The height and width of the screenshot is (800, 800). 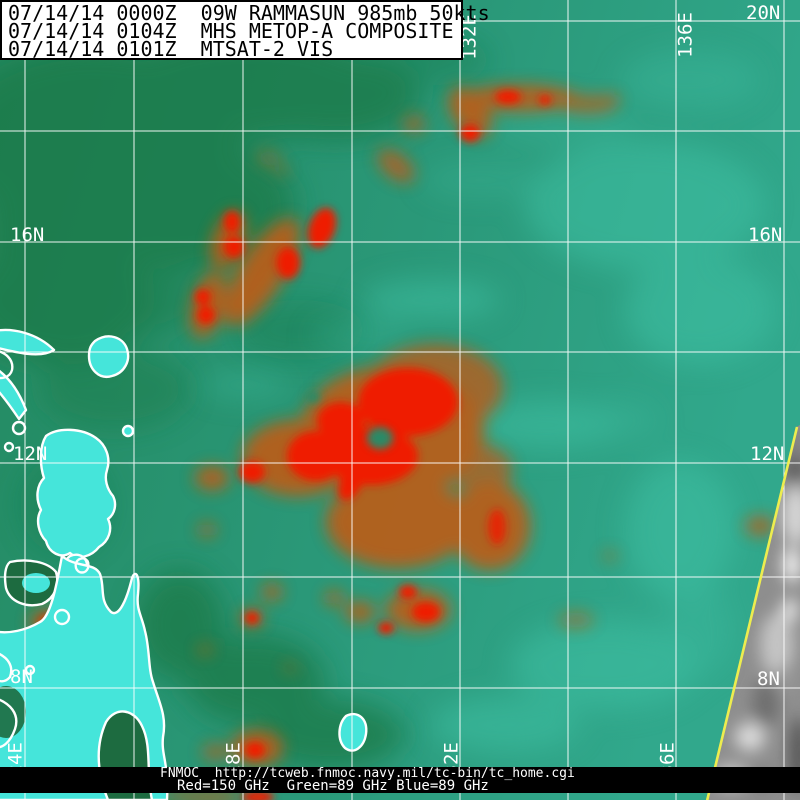 I want to click on lat-label-right-20n: 20N, so click(x=763, y=13).